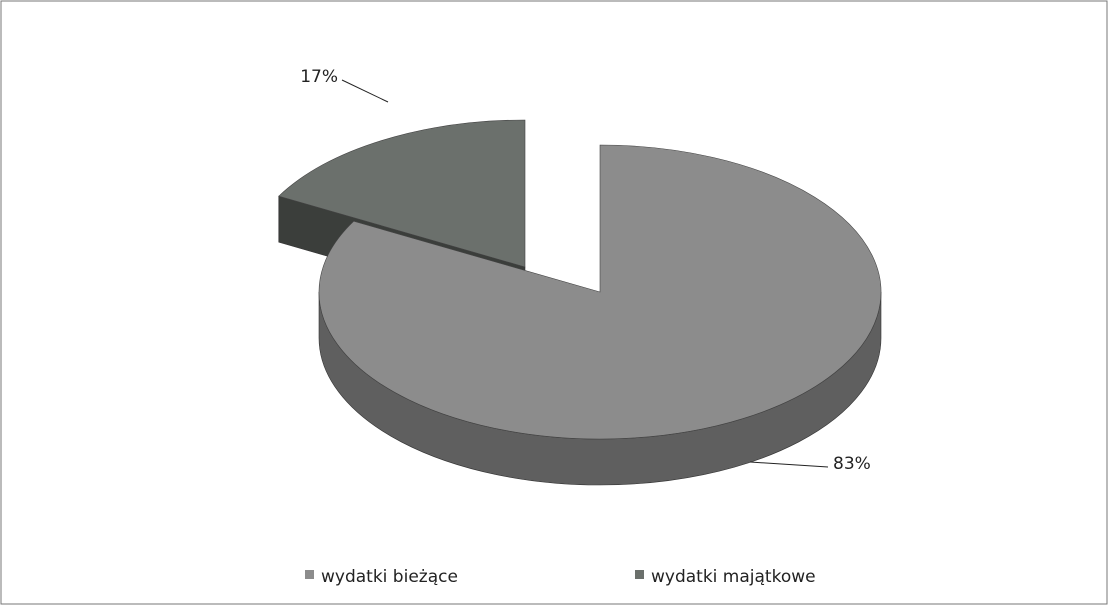  Describe the element at coordinates (402, 193) in the screenshot. I see `slice` at that location.